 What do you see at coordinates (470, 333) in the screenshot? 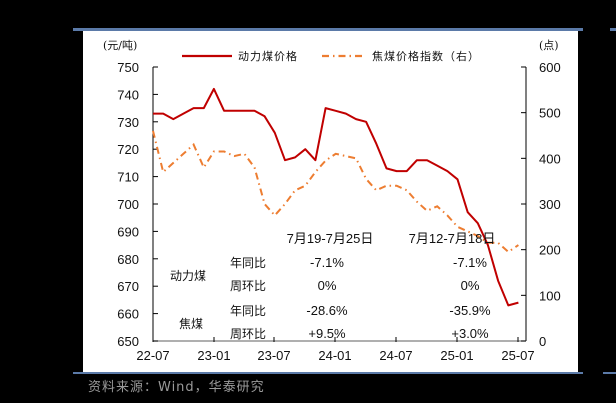
I see `table-value: +3.0%` at bounding box center [470, 333].